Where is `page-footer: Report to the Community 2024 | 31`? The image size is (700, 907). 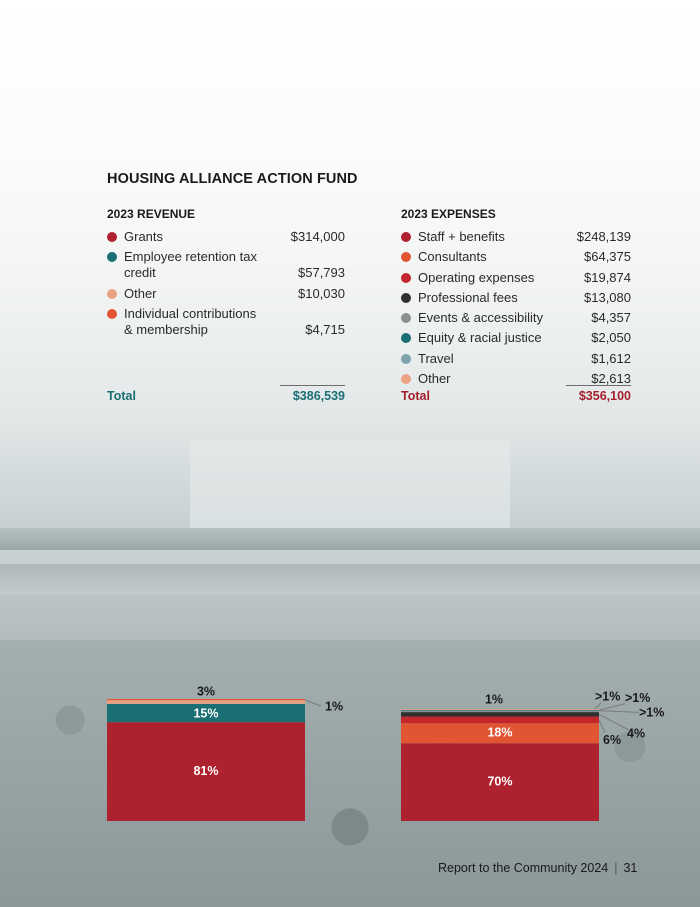
page-footer: Report to the Community 2024 | 31 is located at coordinates (537, 868).